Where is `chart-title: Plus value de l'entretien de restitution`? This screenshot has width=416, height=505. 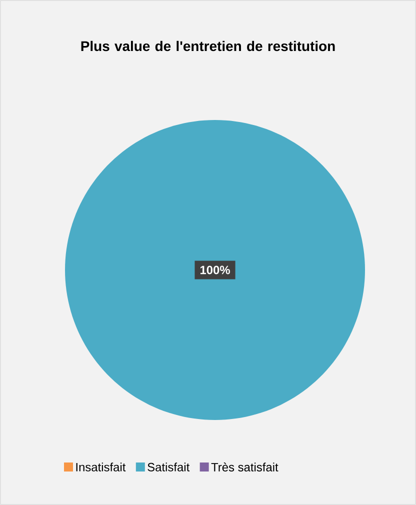
chart-title: Plus value de l'entretien de restitution is located at coordinates (208, 46).